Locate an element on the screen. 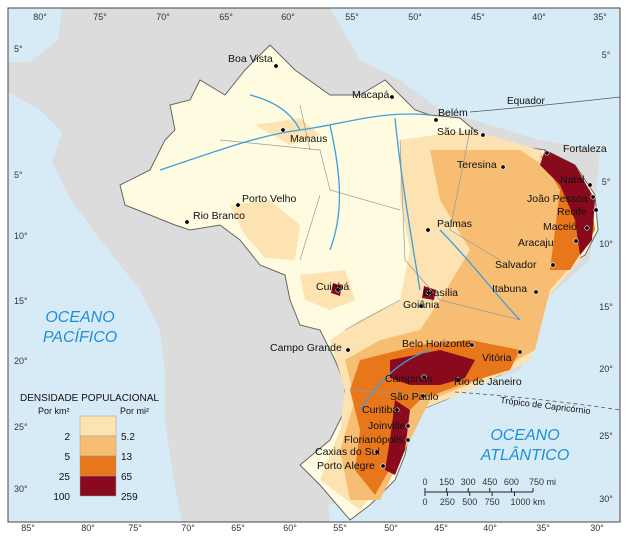  city-label: Salvador is located at coordinates (516, 265).